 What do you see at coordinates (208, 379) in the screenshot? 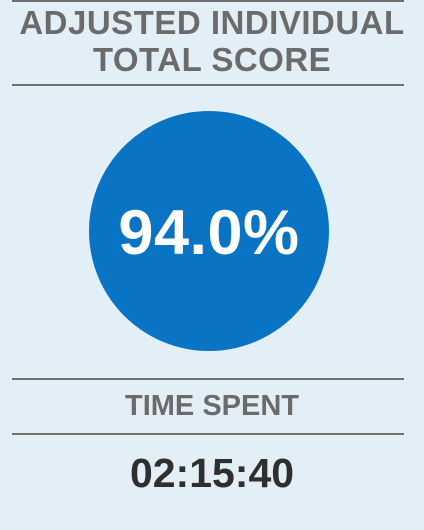
I see `time-top-divider` at bounding box center [208, 379].